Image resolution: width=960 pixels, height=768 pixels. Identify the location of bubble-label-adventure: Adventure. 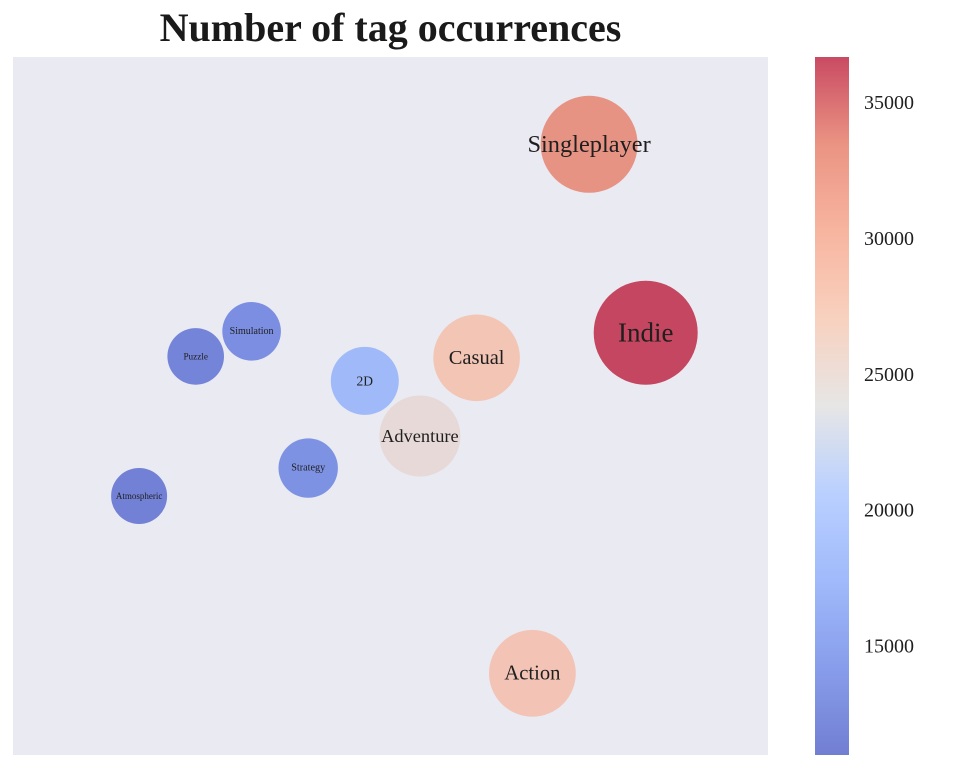
(420, 436).